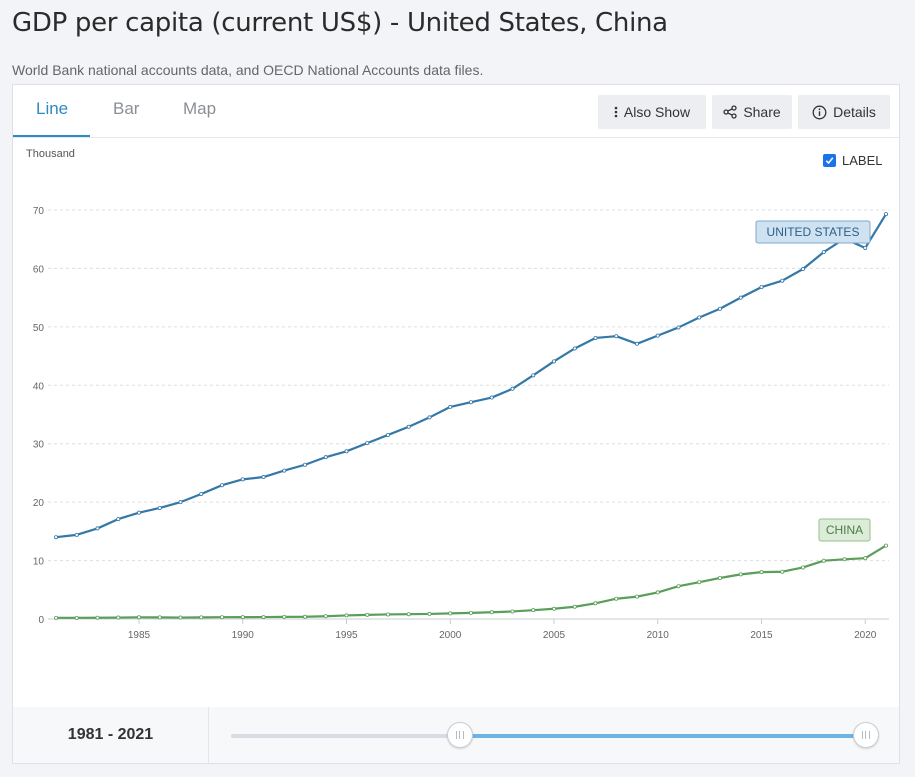 The height and width of the screenshot is (777, 915). I want to click on slider-selected-range, so click(662, 736).